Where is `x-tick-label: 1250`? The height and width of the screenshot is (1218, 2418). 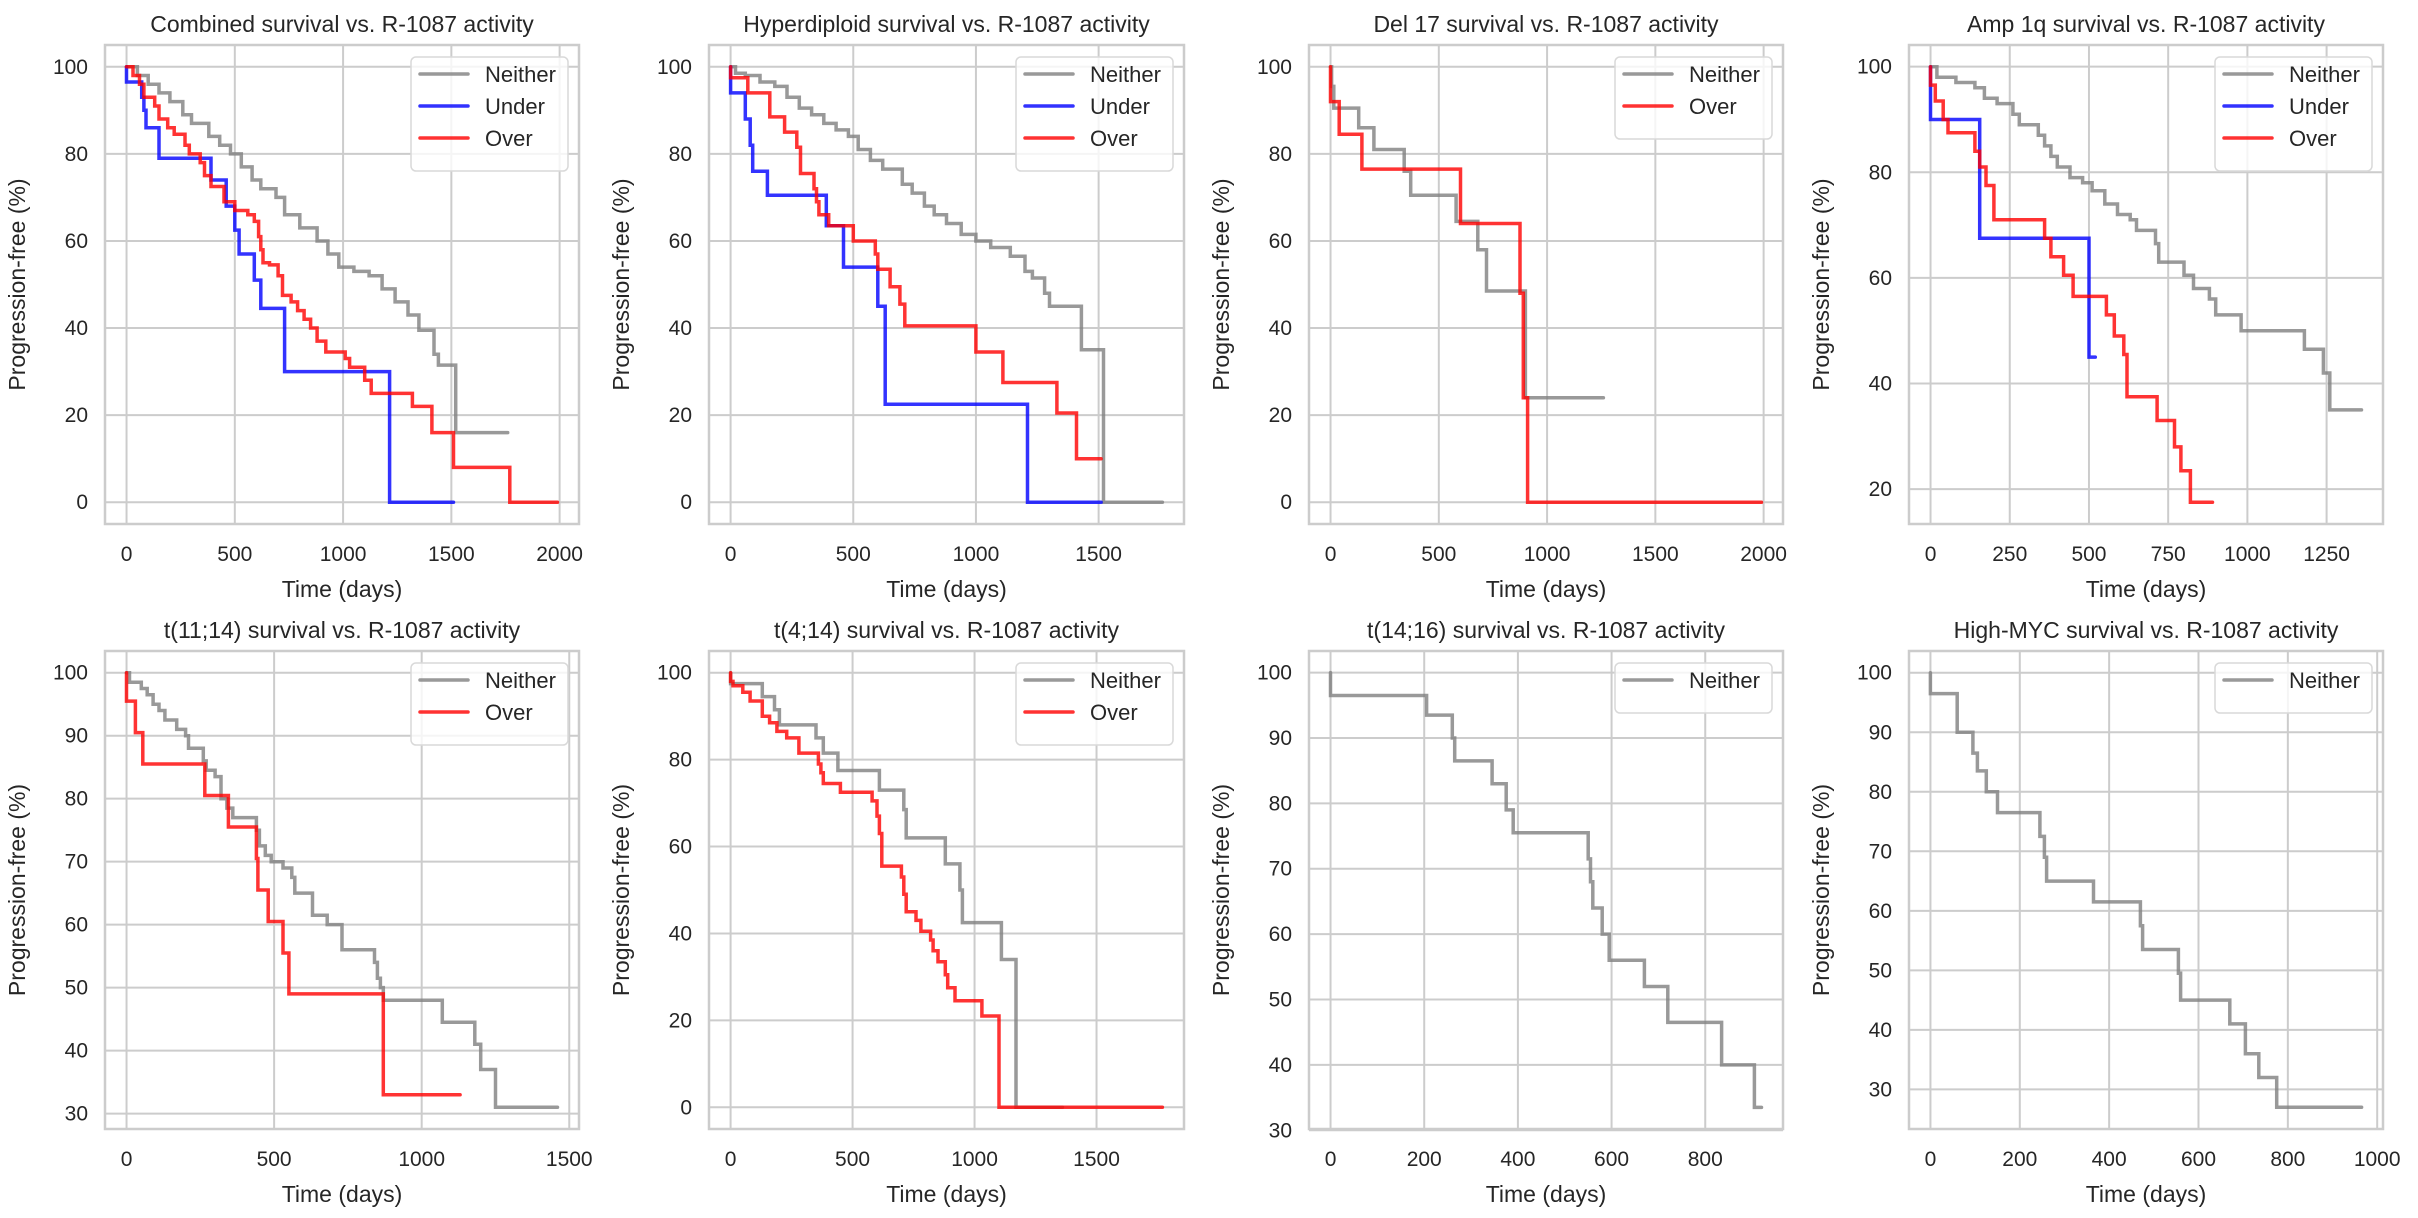
x-tick-label: 1250 is located at coordinates (2326, 554).